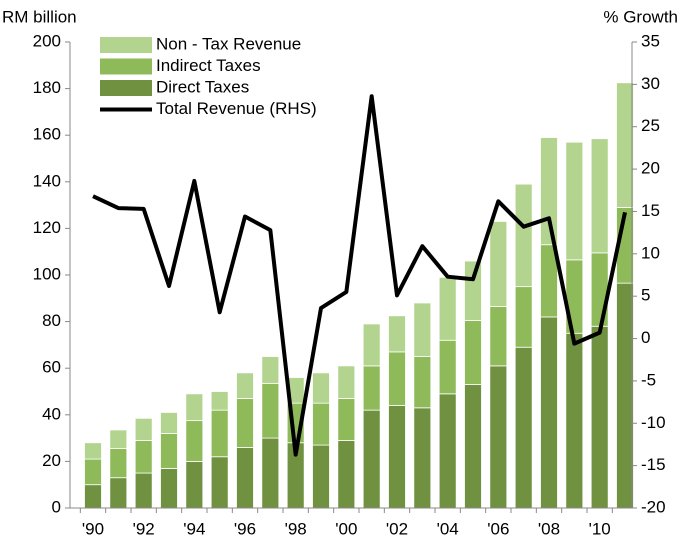 Image resolution: width=683 pixels, height=543 pixels. What do you see at coordinates (47, 134) in the screenshot?
I see `y-tick-label: 160` at bounding box center [47, 134].